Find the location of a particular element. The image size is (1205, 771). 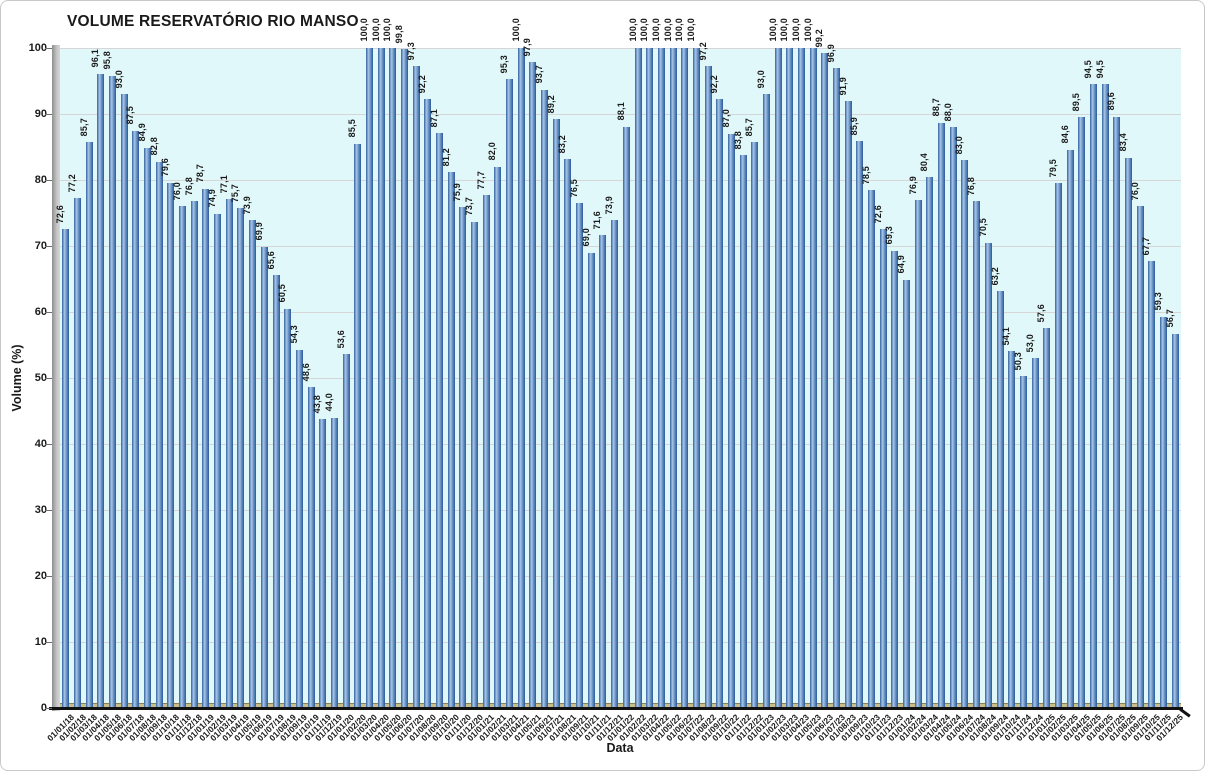

bar-value-label: 77,7 is located at coordinates (480, 180).